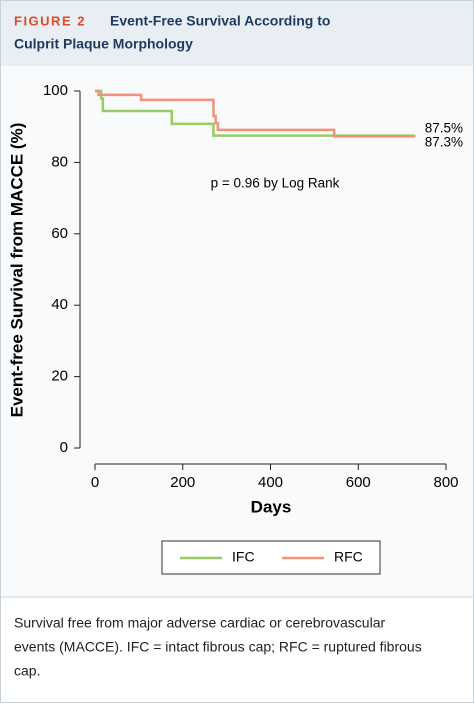 The width and height of the screenshot is (474, 708). Describe the element at coordinates (55, 90) in the screenshot. I see `y-tick-label: 100` at that location.